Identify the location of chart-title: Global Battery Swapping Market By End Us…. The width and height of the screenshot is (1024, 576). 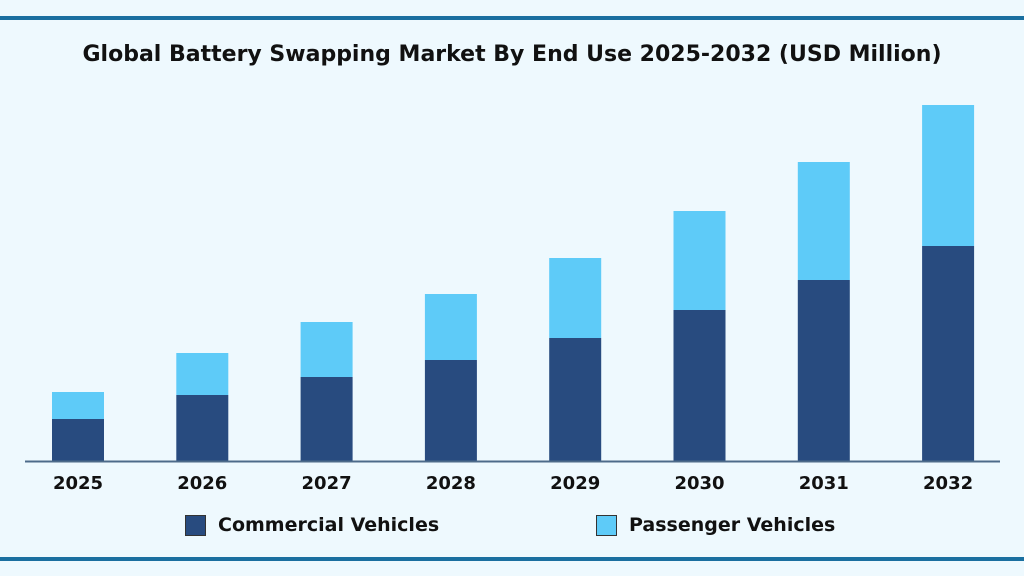
(512, 54).